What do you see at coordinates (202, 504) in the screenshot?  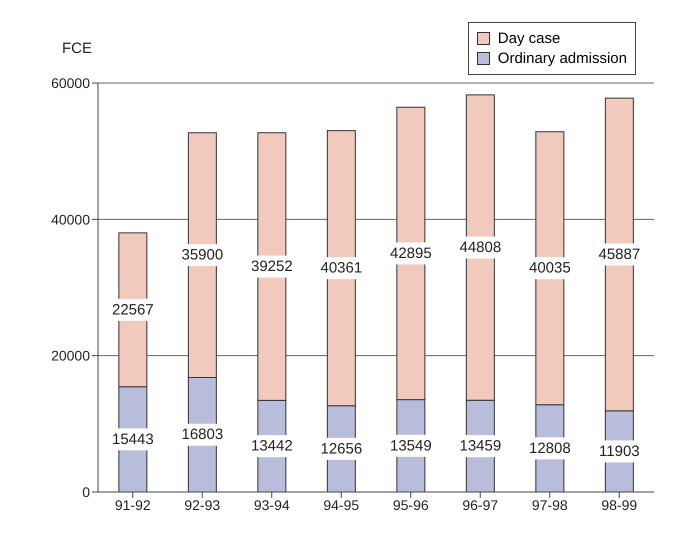 I see `x-tick-label: 92-93` at bounding box center [202, 504].